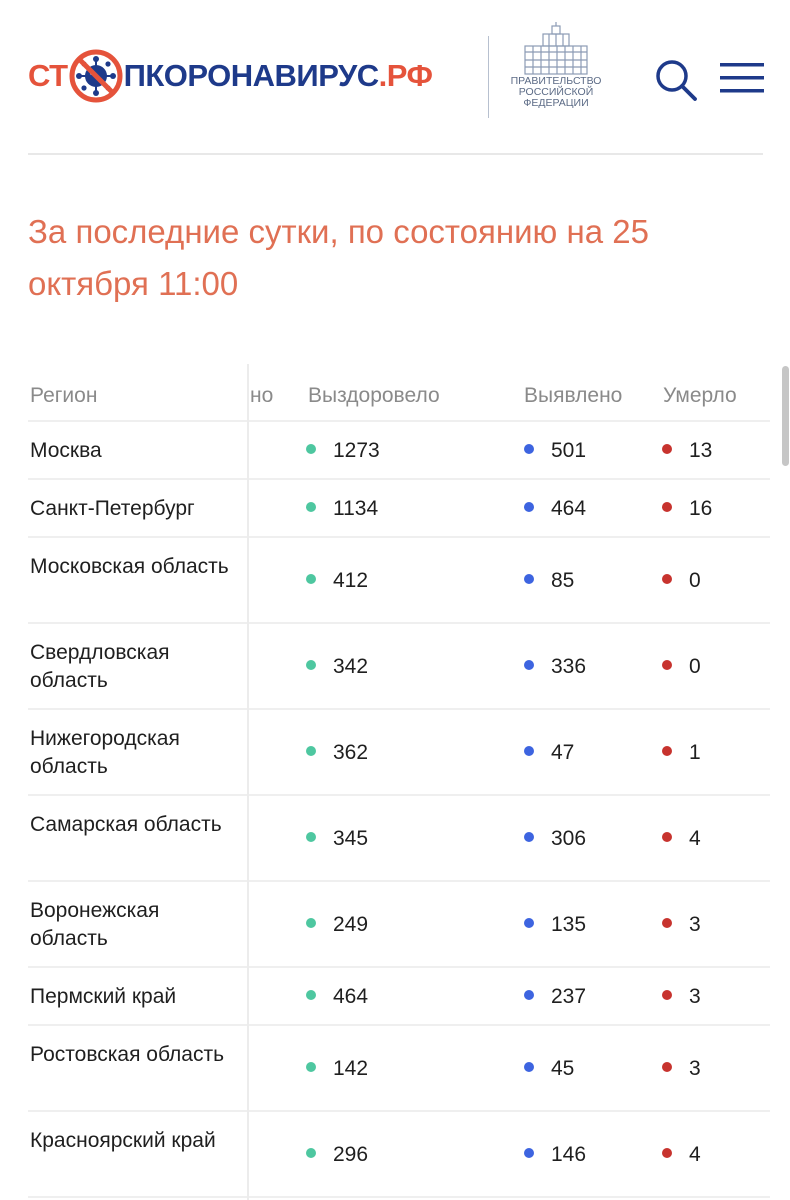 This screenshot has width=790, height=1200. I want to click on recovered-cell: 464, so click(337, 997).